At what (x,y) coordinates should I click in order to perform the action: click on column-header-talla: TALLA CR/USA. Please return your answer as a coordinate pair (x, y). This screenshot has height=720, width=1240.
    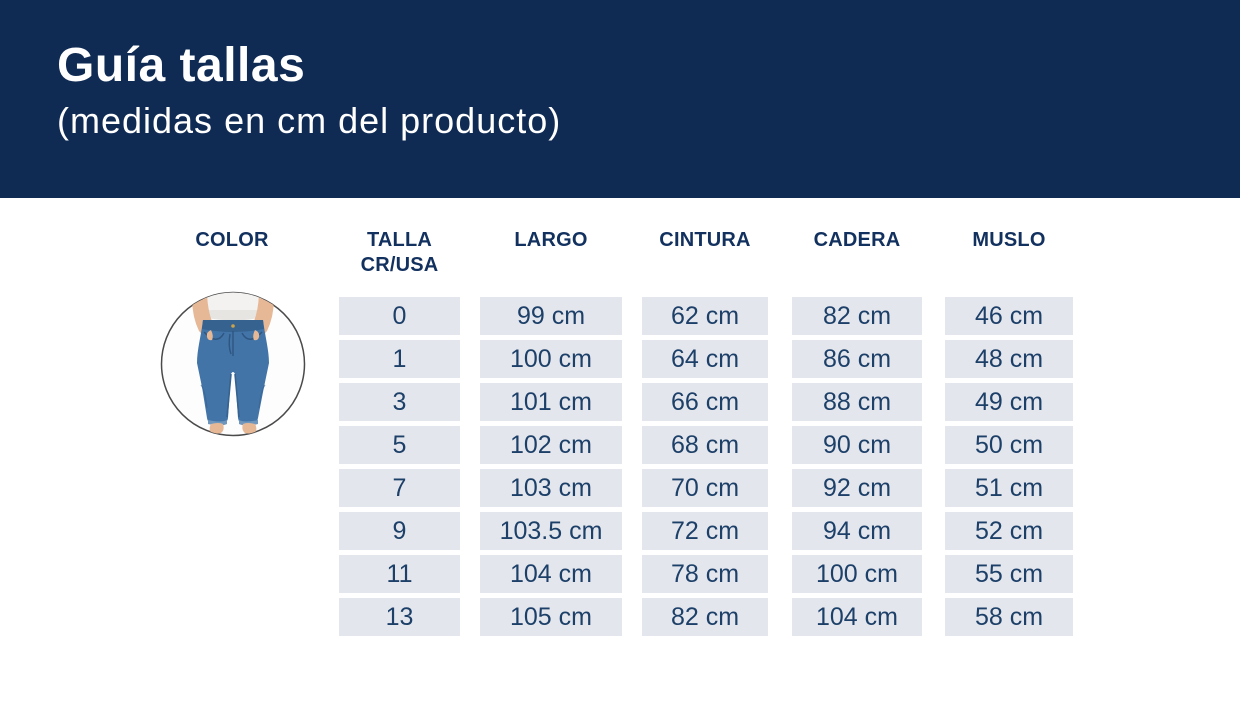
    Looking at the image, I should click on (399, 253).